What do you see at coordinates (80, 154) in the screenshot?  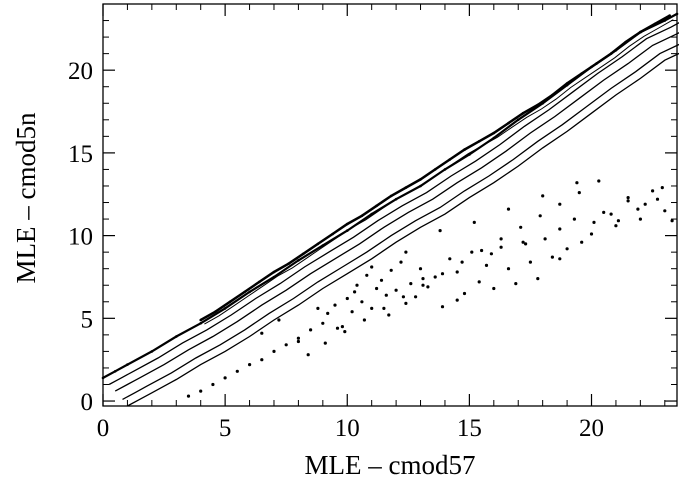 I see `y-tick-label: 15` at bounding box center [80, 154].